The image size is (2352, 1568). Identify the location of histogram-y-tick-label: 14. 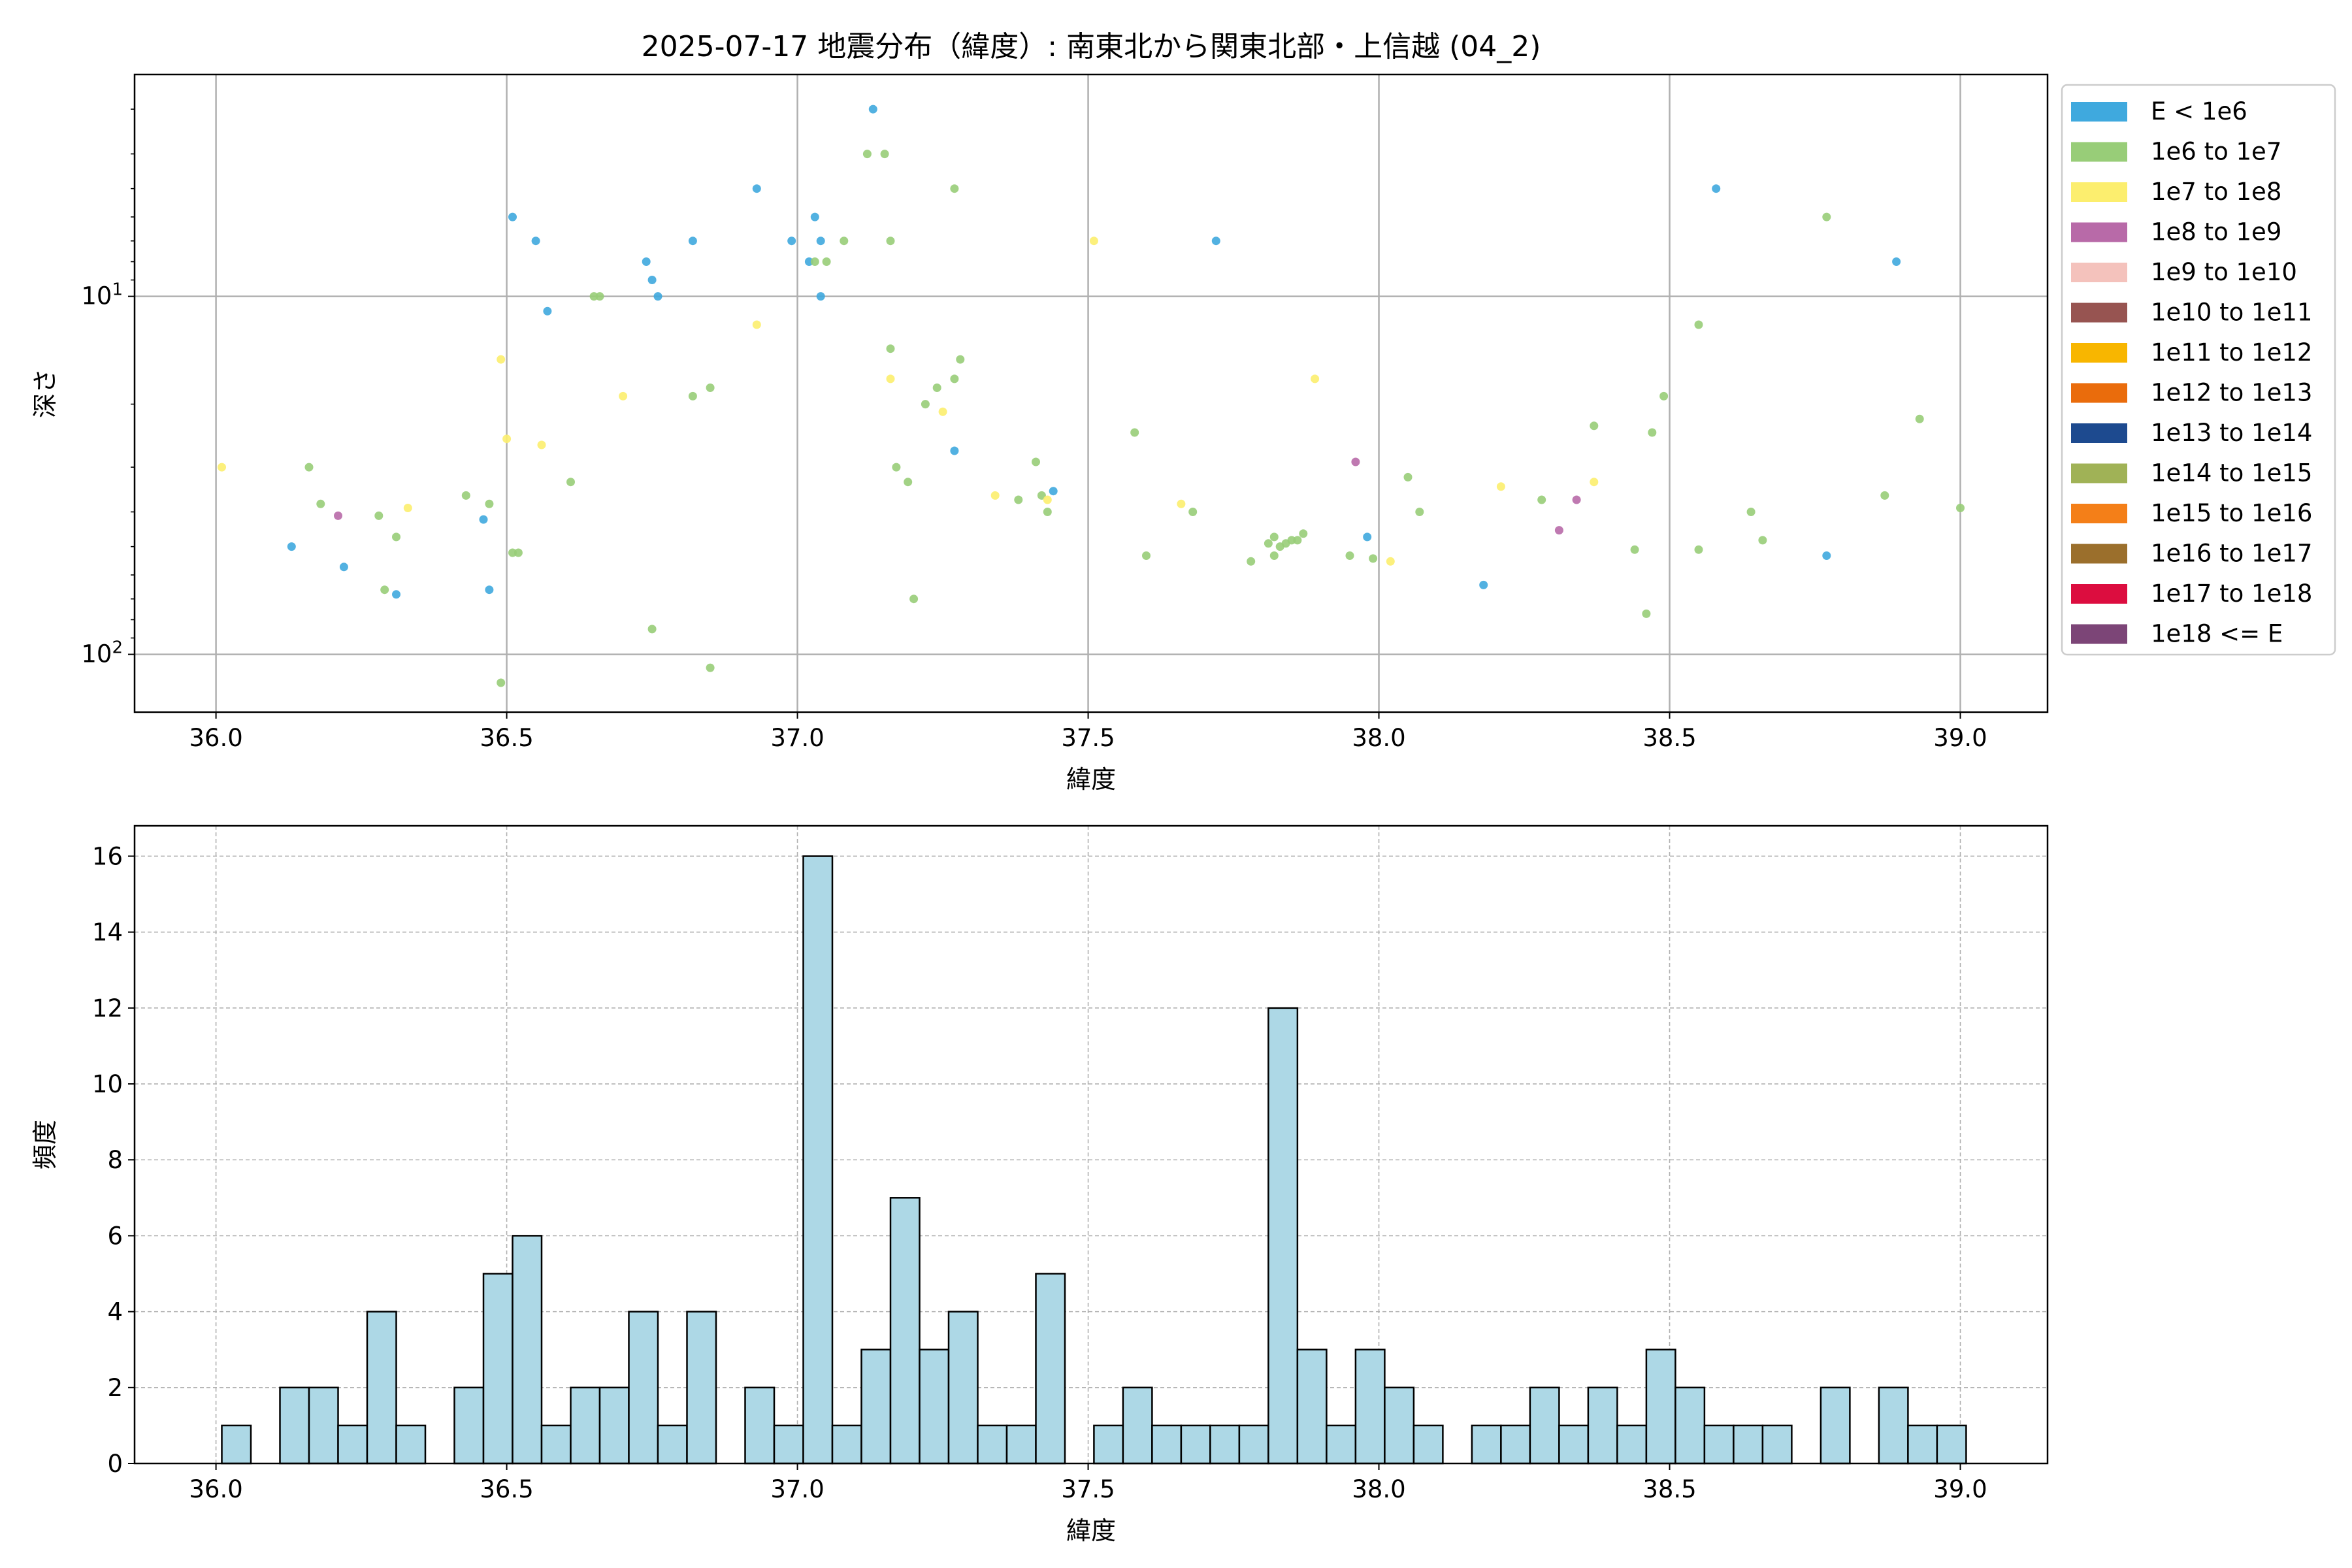
(107, 933).